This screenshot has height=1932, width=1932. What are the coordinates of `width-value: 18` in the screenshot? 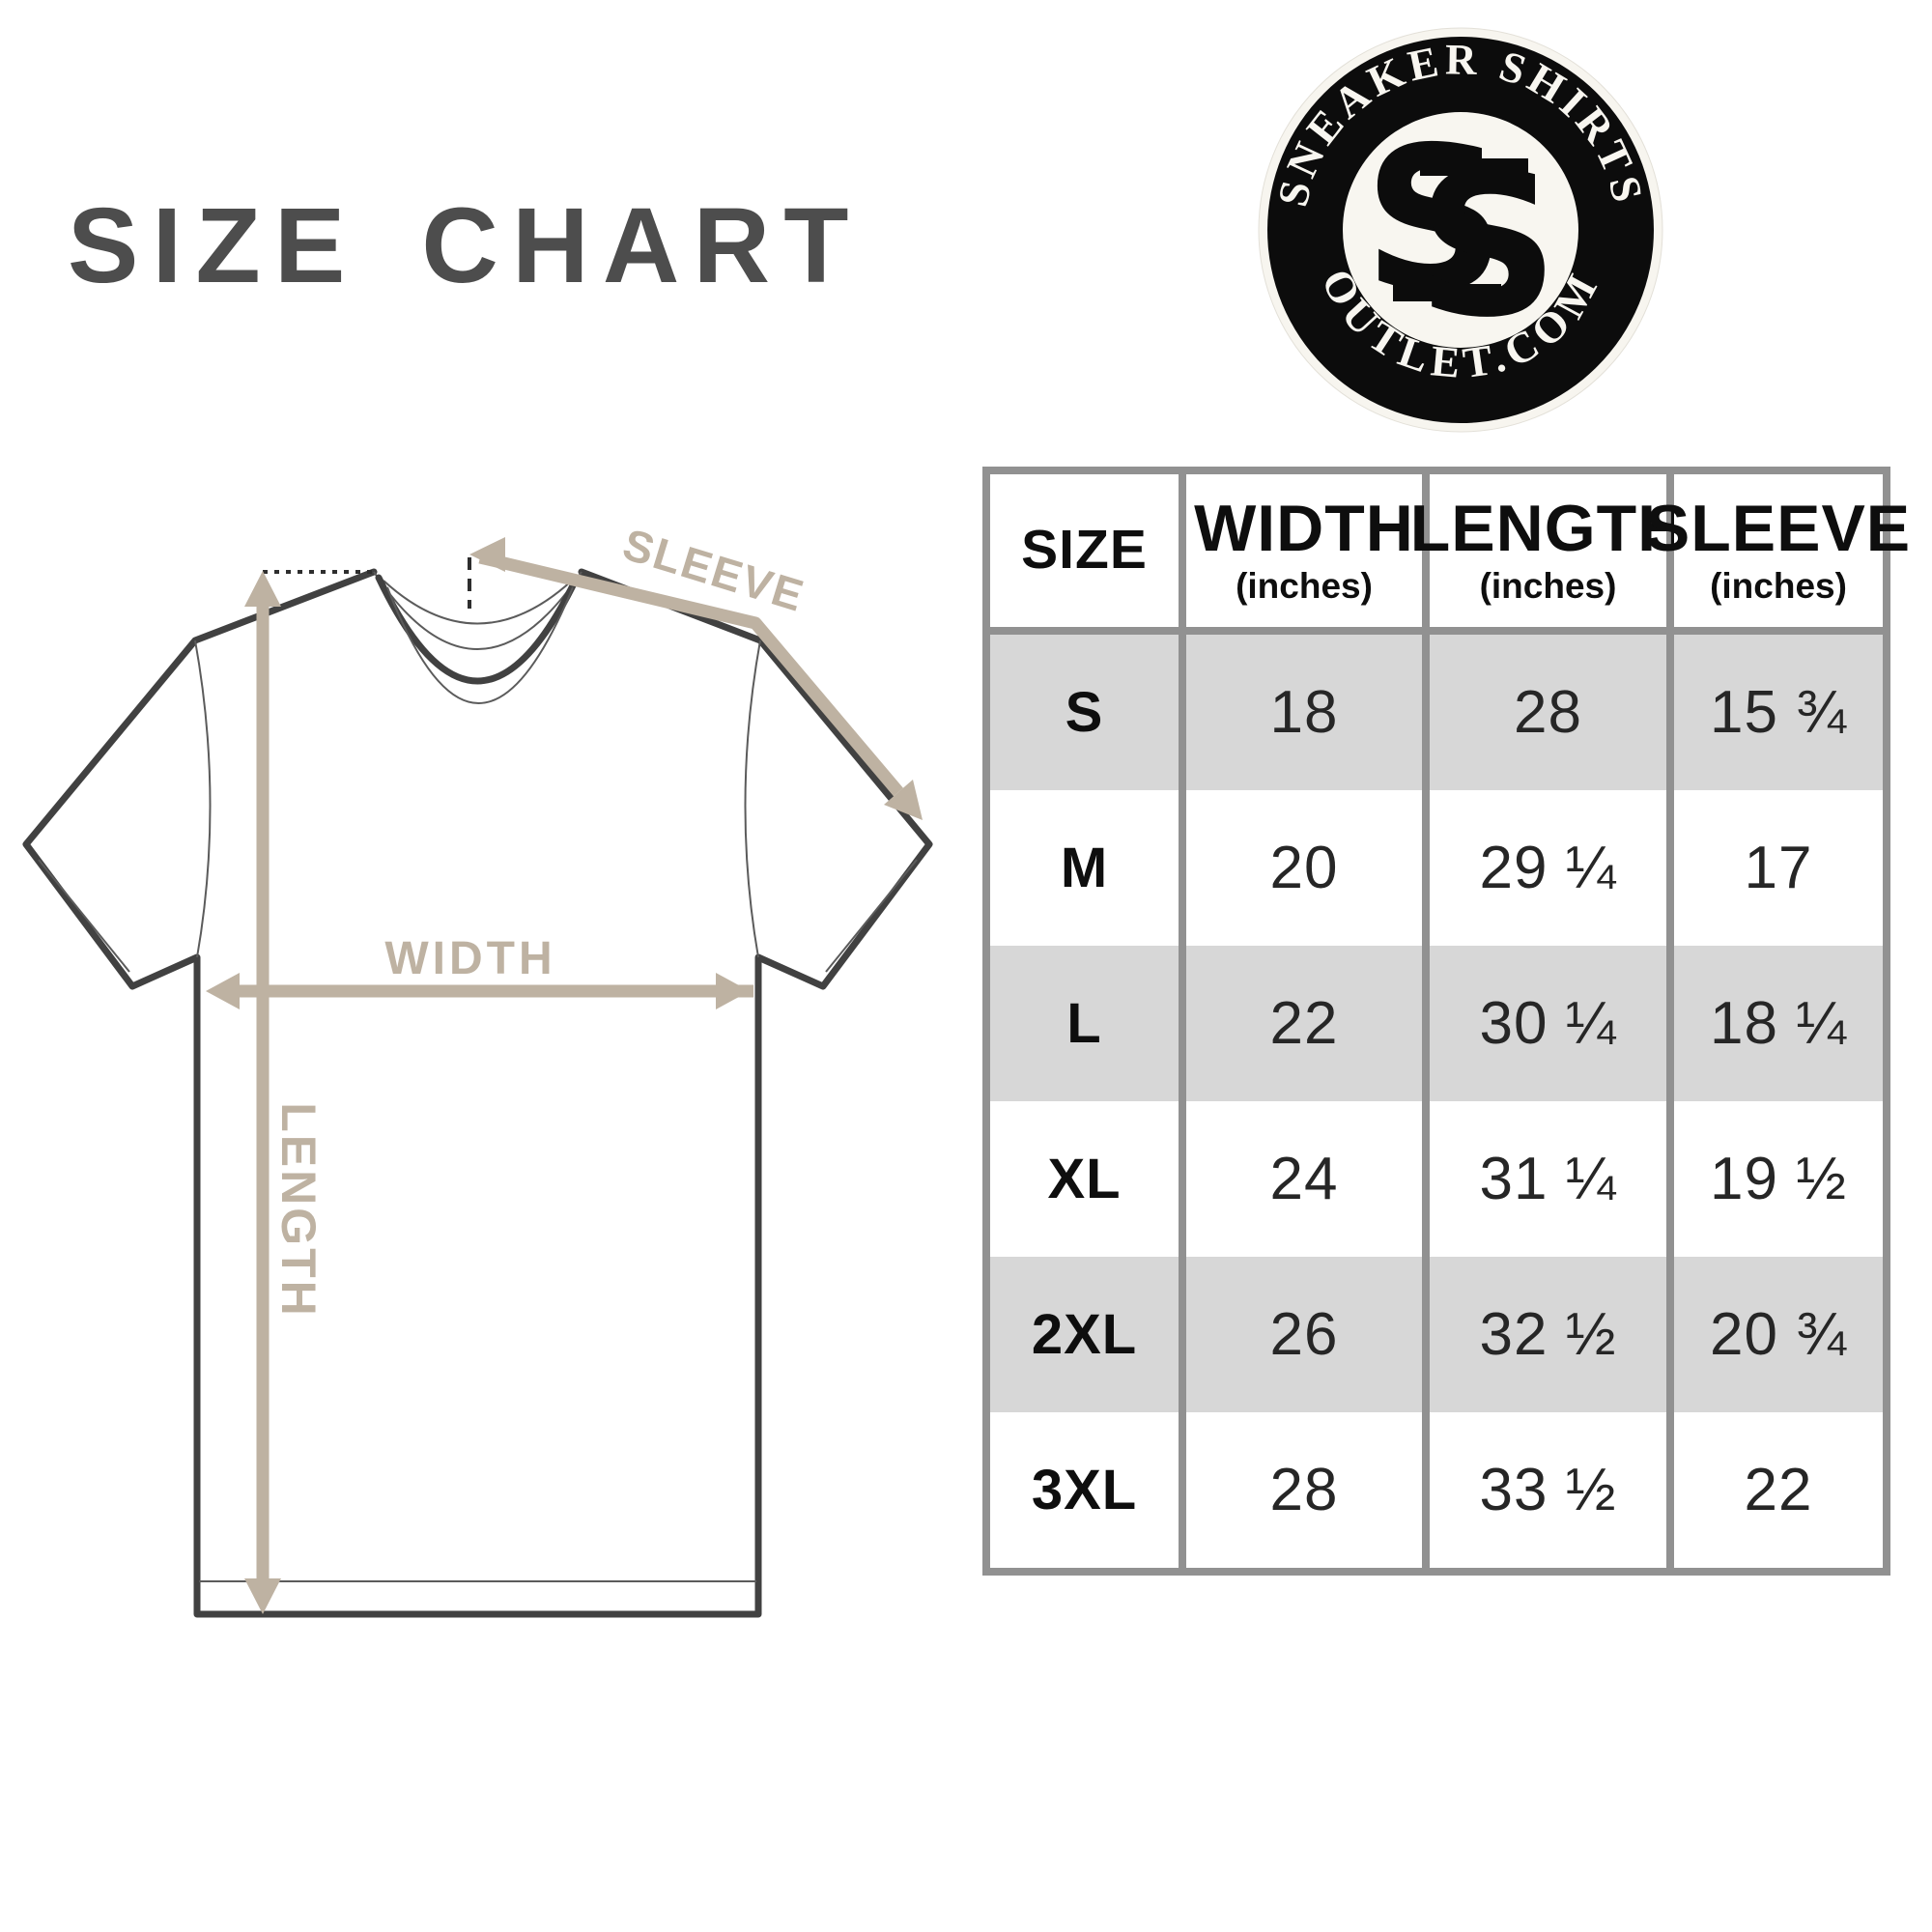 It's located at (1304, 712).